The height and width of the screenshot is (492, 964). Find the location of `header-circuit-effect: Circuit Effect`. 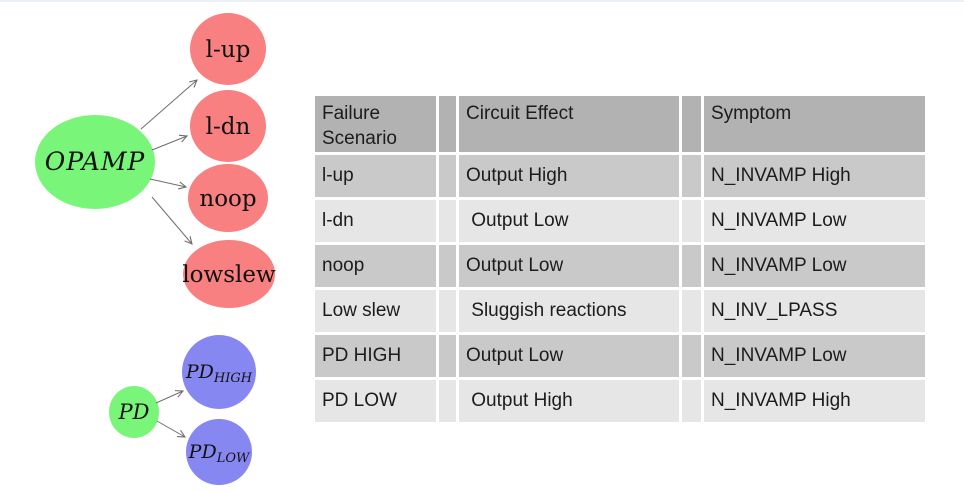

header-circuit-effect: Circuit Effect is located at coordinates (569, 124).